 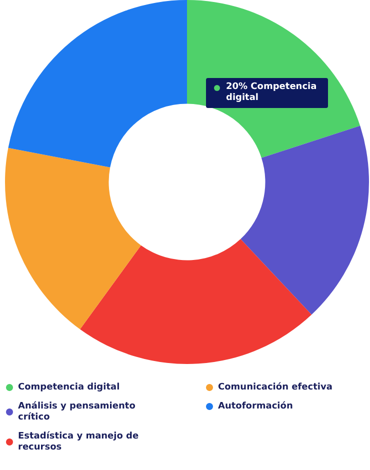 What do you see at coordinates (80, 441) in the screenshot?
I see `legend-label: Estadística y manejo de recursos` at bounding box center [80, 441].